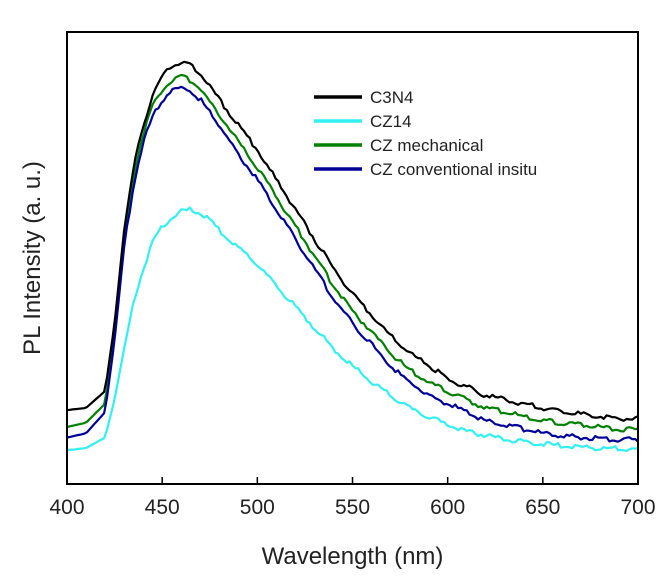  What do you see at coordinates (66, 507) in the screenshot?
I see `x-tick-label-400: 400` at bounding box center [66, 507].